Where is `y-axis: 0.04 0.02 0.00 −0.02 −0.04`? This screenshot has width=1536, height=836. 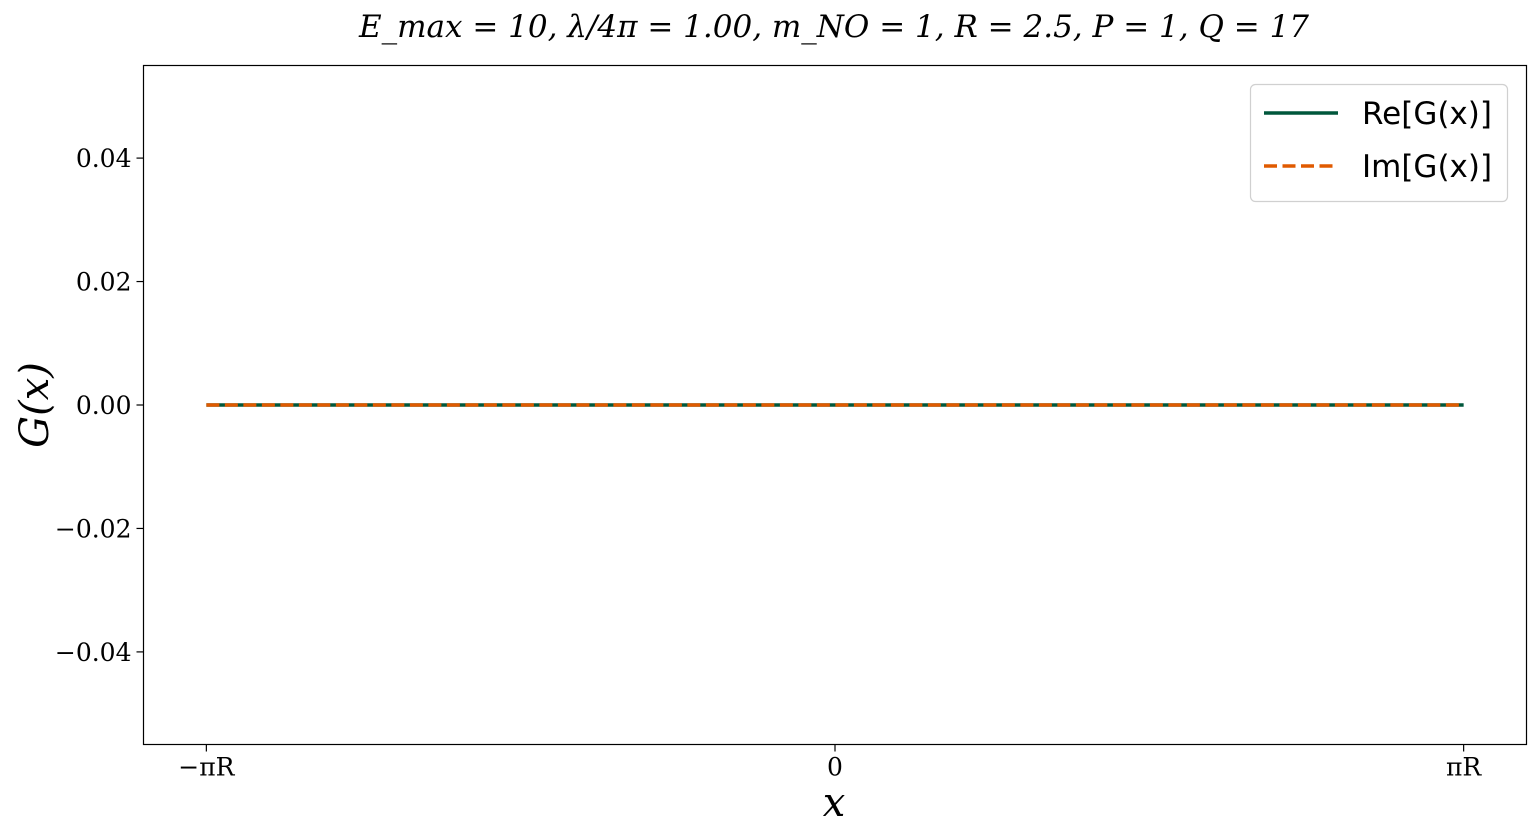 y-axis: 0.04 0.02 0.00 −0.02 −0.04 is located at coordinates (99, 405).